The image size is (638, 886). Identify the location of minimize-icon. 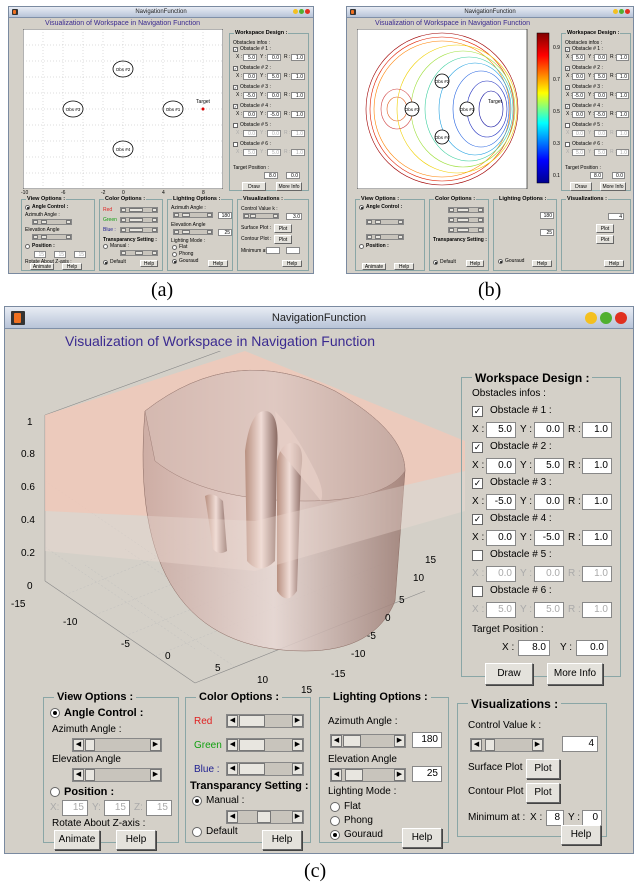
(295, 11).